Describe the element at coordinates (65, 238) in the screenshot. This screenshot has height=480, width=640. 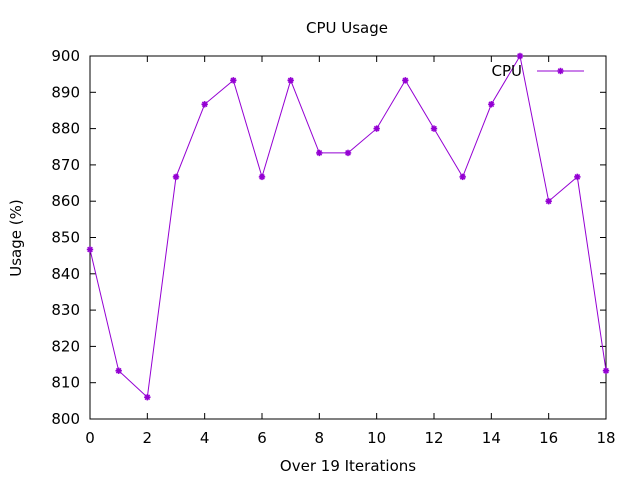
I see `y-tick-label: 850` at that location.